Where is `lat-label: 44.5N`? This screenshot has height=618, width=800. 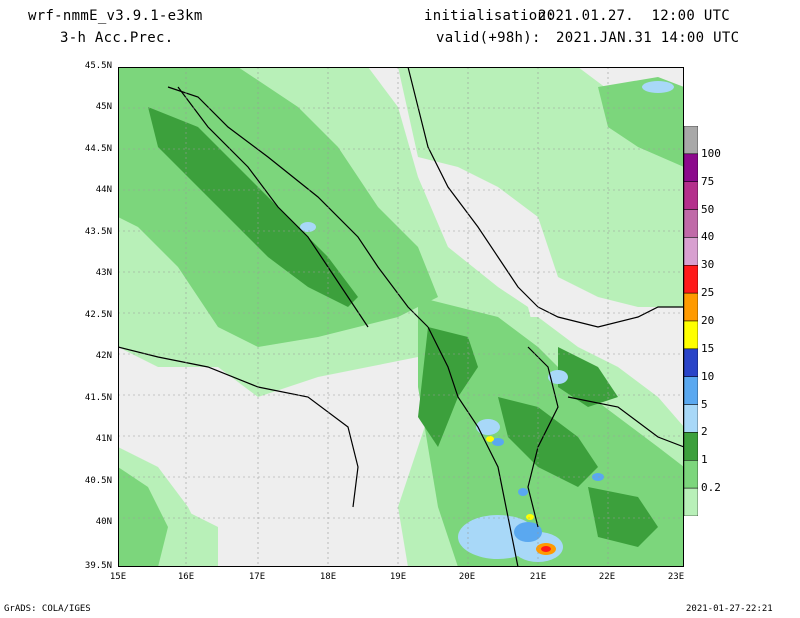 lat-label: 44.5N is located at coordinates (98, 149).